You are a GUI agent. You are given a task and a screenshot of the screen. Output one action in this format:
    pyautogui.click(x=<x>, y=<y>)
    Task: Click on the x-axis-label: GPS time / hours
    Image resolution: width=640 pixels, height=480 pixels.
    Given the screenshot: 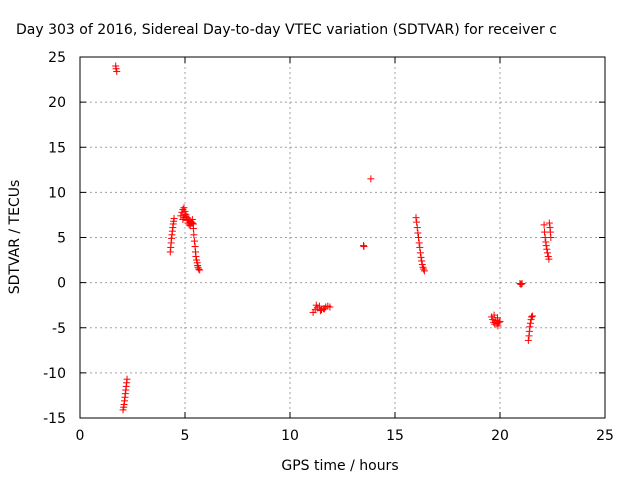 What is the action you would take?
    pyautogui.click(x=339, y=466)
    